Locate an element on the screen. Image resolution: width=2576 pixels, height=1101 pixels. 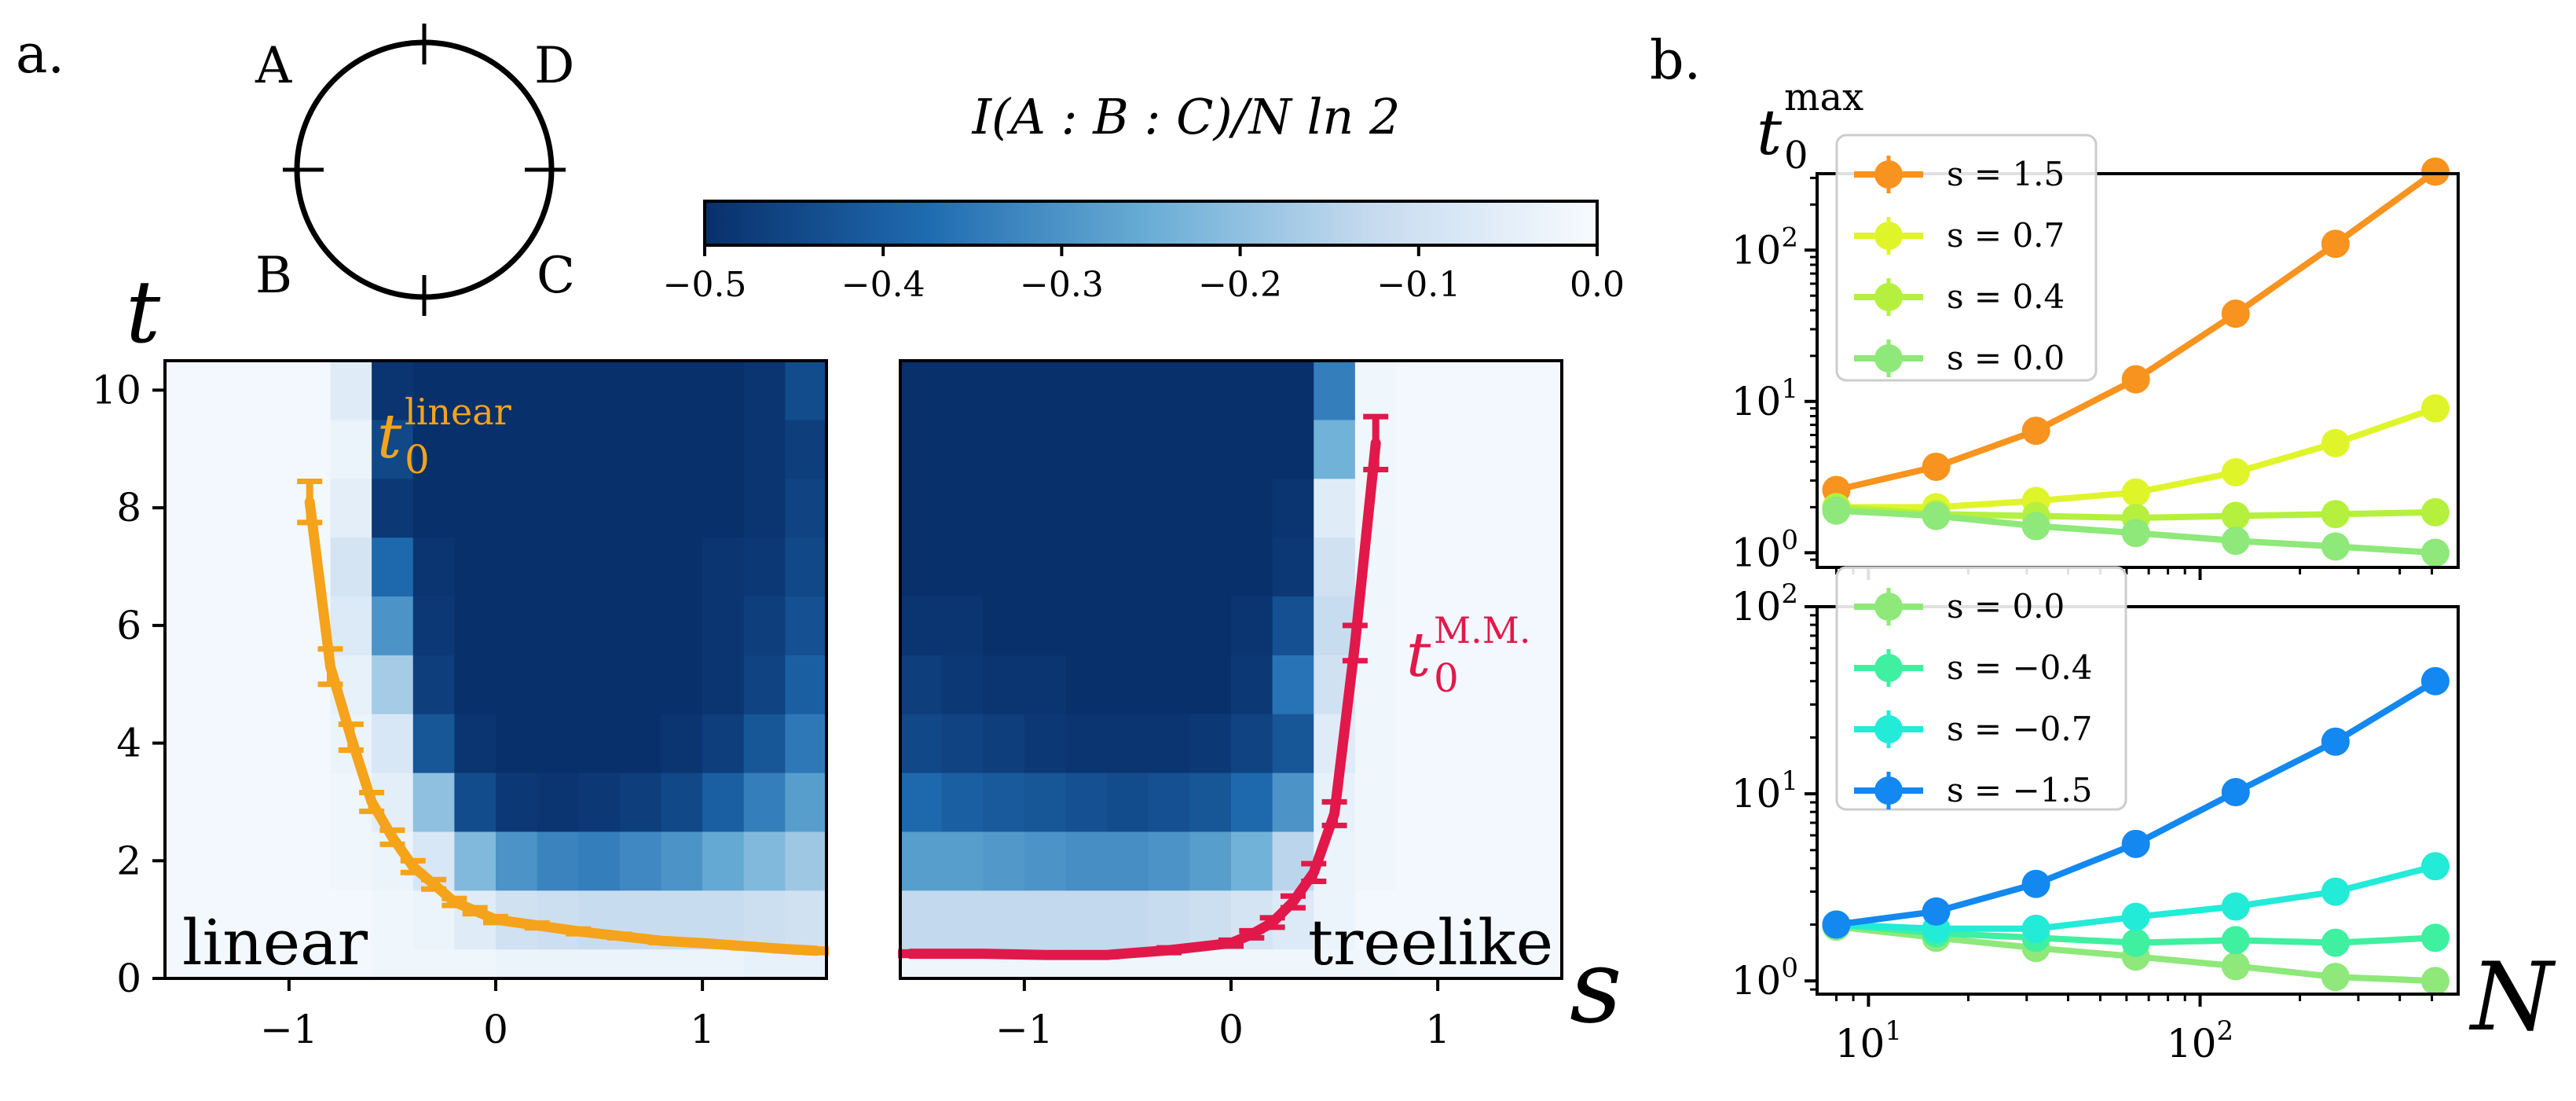
colorbar-tick-label: −0.1 is located at coordinates (1418, 285).